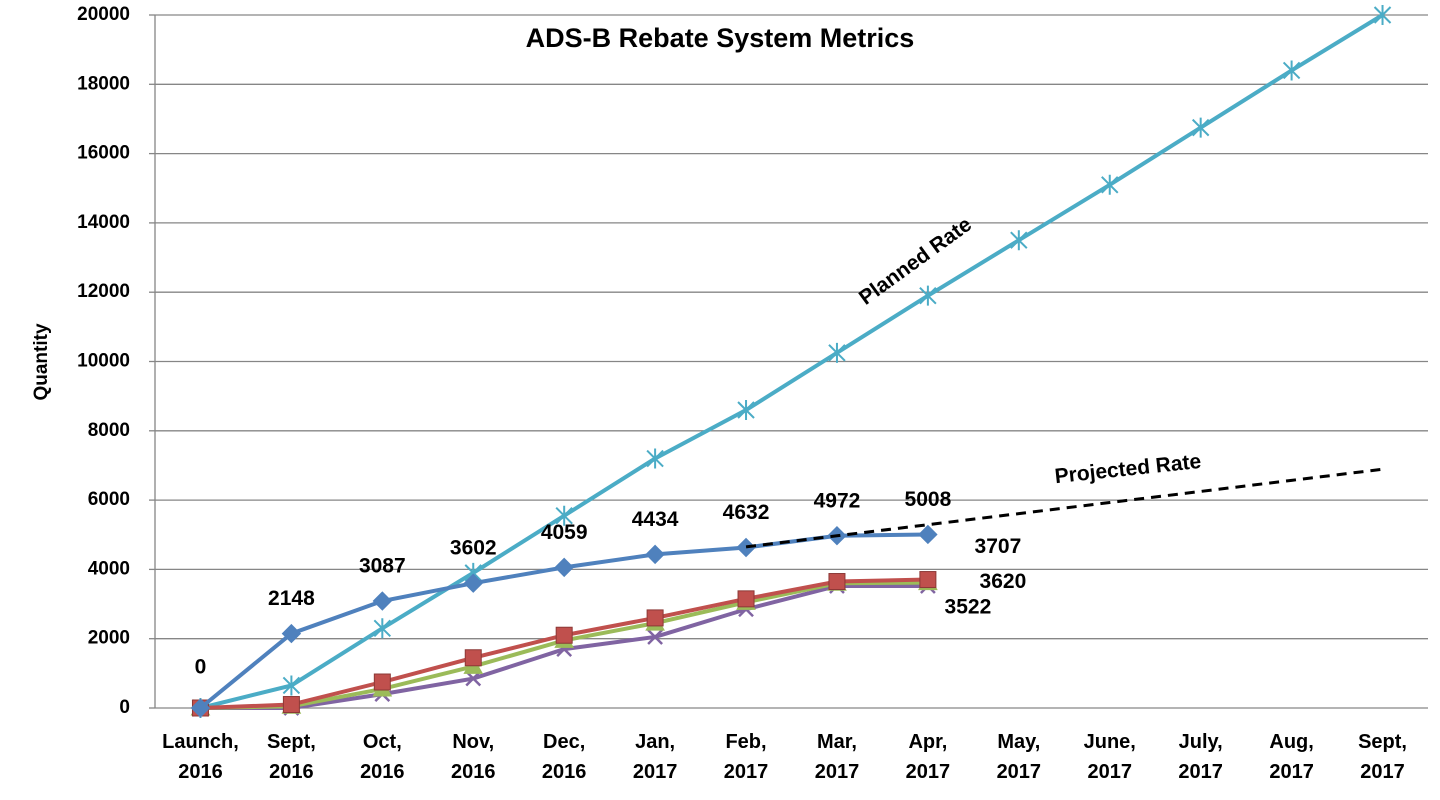 This screenshot has height=800, width=1440. I want to click on y-tick-label: 4000, so click(109, 568).